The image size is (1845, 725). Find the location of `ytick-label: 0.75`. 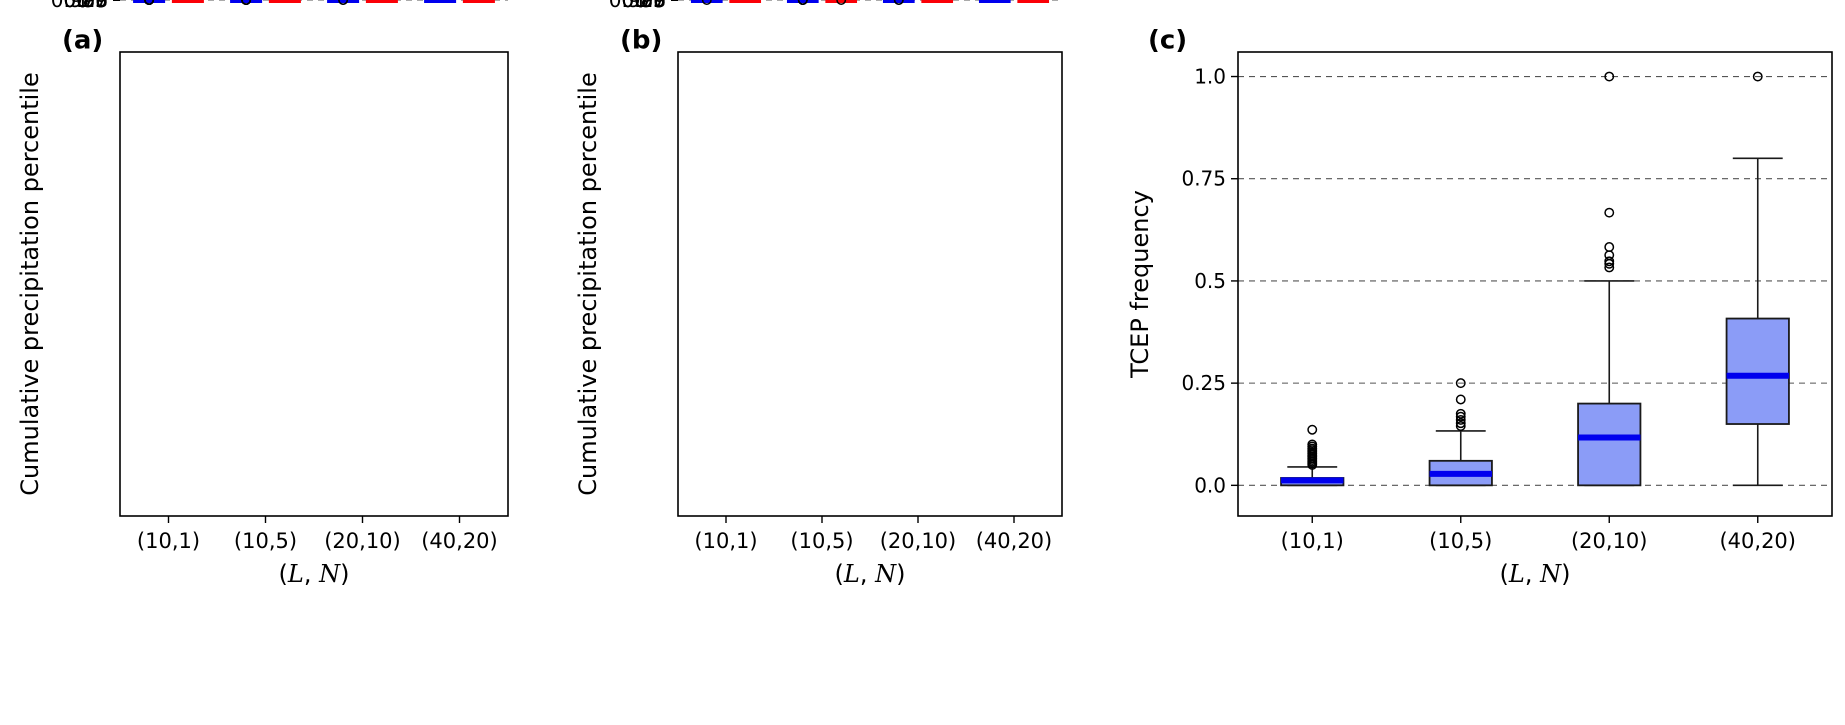

ytick-label: 0.75 is located at coordinates (1203, 179).